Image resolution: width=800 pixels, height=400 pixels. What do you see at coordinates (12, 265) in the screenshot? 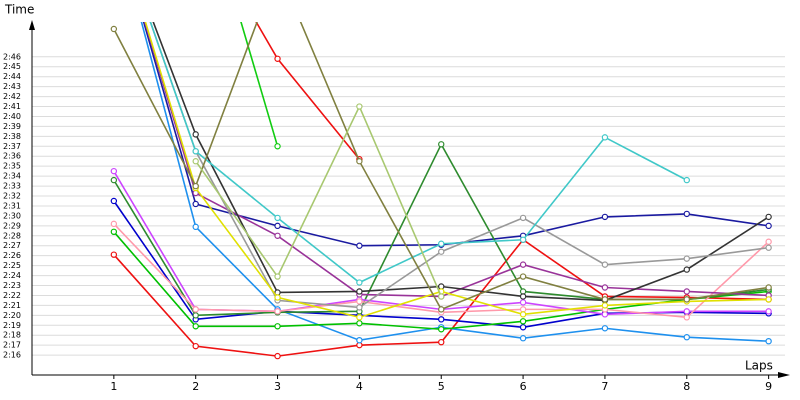
I see `y-tick-label: 2:25` at bounding box center [12, 265].